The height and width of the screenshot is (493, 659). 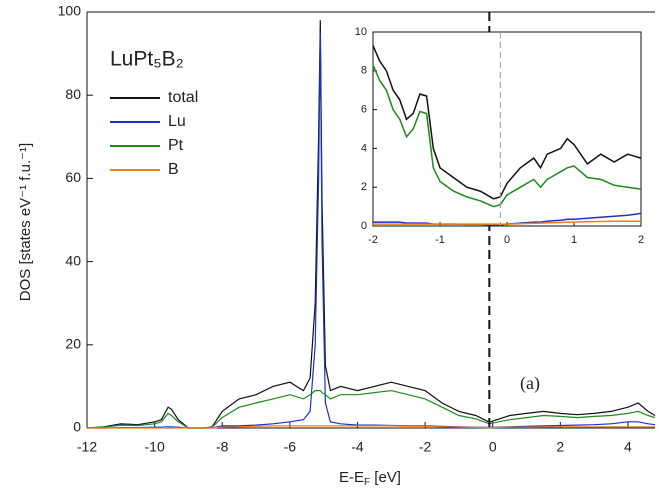 What do you see at coordinates (364, 71) in the screenshot?
I see `y-tick-label: 8` at bounding box center [364, 71].